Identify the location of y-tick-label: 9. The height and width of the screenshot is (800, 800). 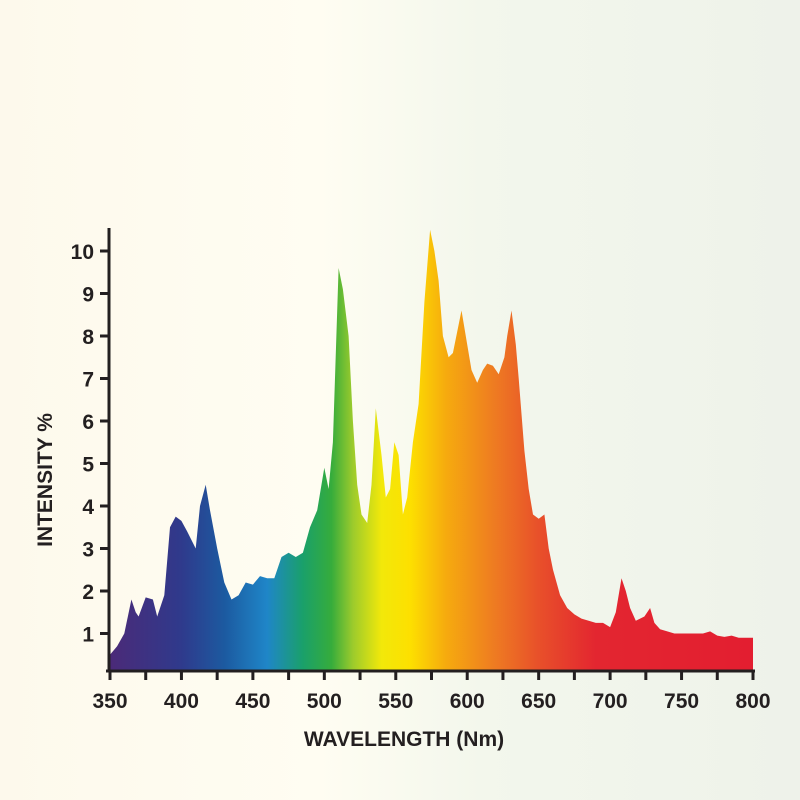
(88, 295).